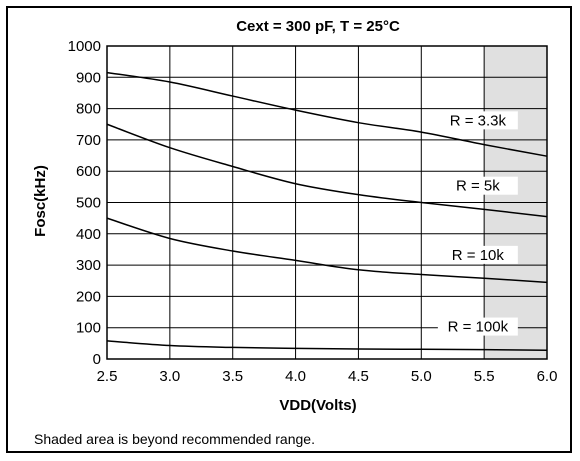 The image size is (580, 461). I want to click on x-tick-label: 5.5, so click(484, 376).